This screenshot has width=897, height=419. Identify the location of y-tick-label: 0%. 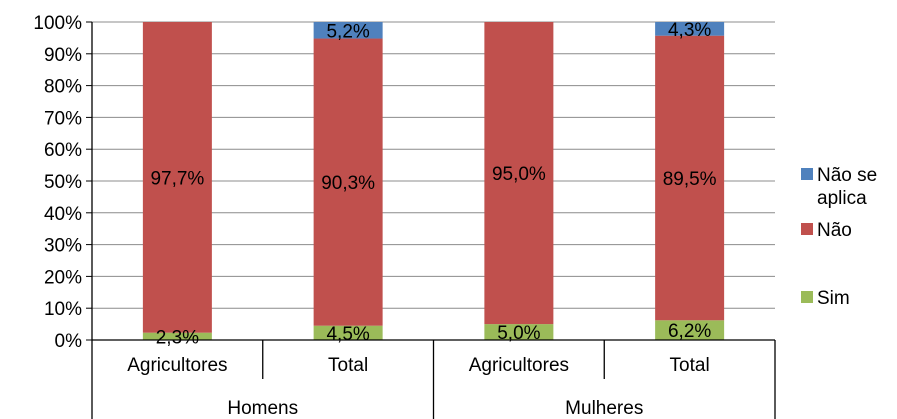
(69, 341).